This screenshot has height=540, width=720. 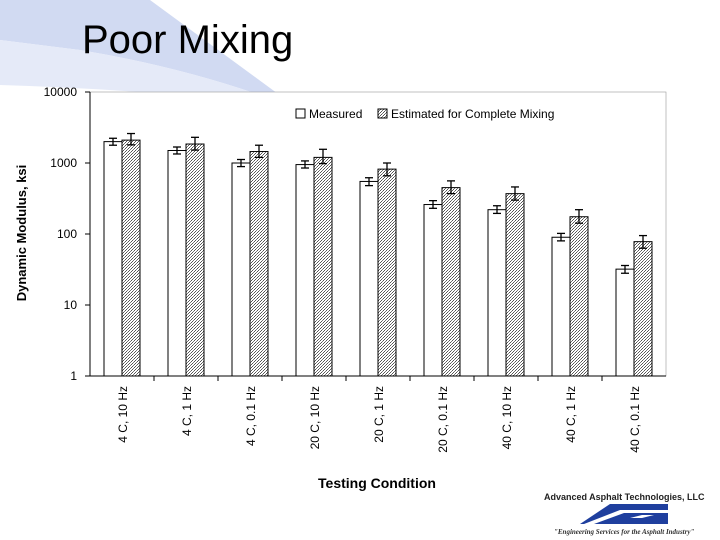 What do you see at coordinates (624, 497) in the screenshot?
I see `company-name: Advanced Asphalt Technologies, LLC` at bounding box center [624, 497].